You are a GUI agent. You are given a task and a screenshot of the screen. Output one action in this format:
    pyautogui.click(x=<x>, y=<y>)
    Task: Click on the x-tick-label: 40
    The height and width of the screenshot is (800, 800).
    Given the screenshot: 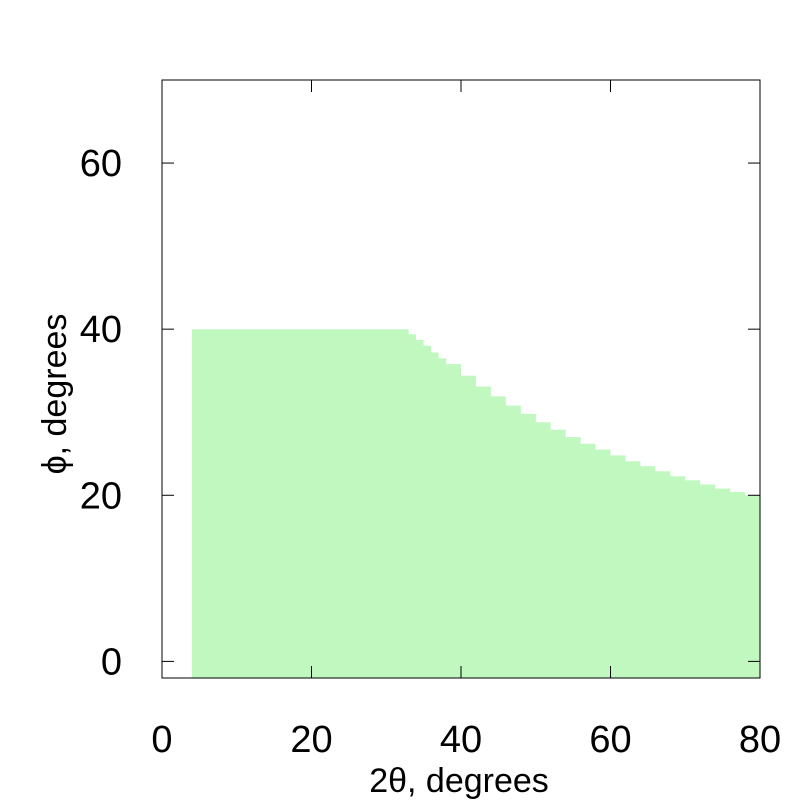 What is the action you would take?
    pyautogui.click(x=461, y=740)
    